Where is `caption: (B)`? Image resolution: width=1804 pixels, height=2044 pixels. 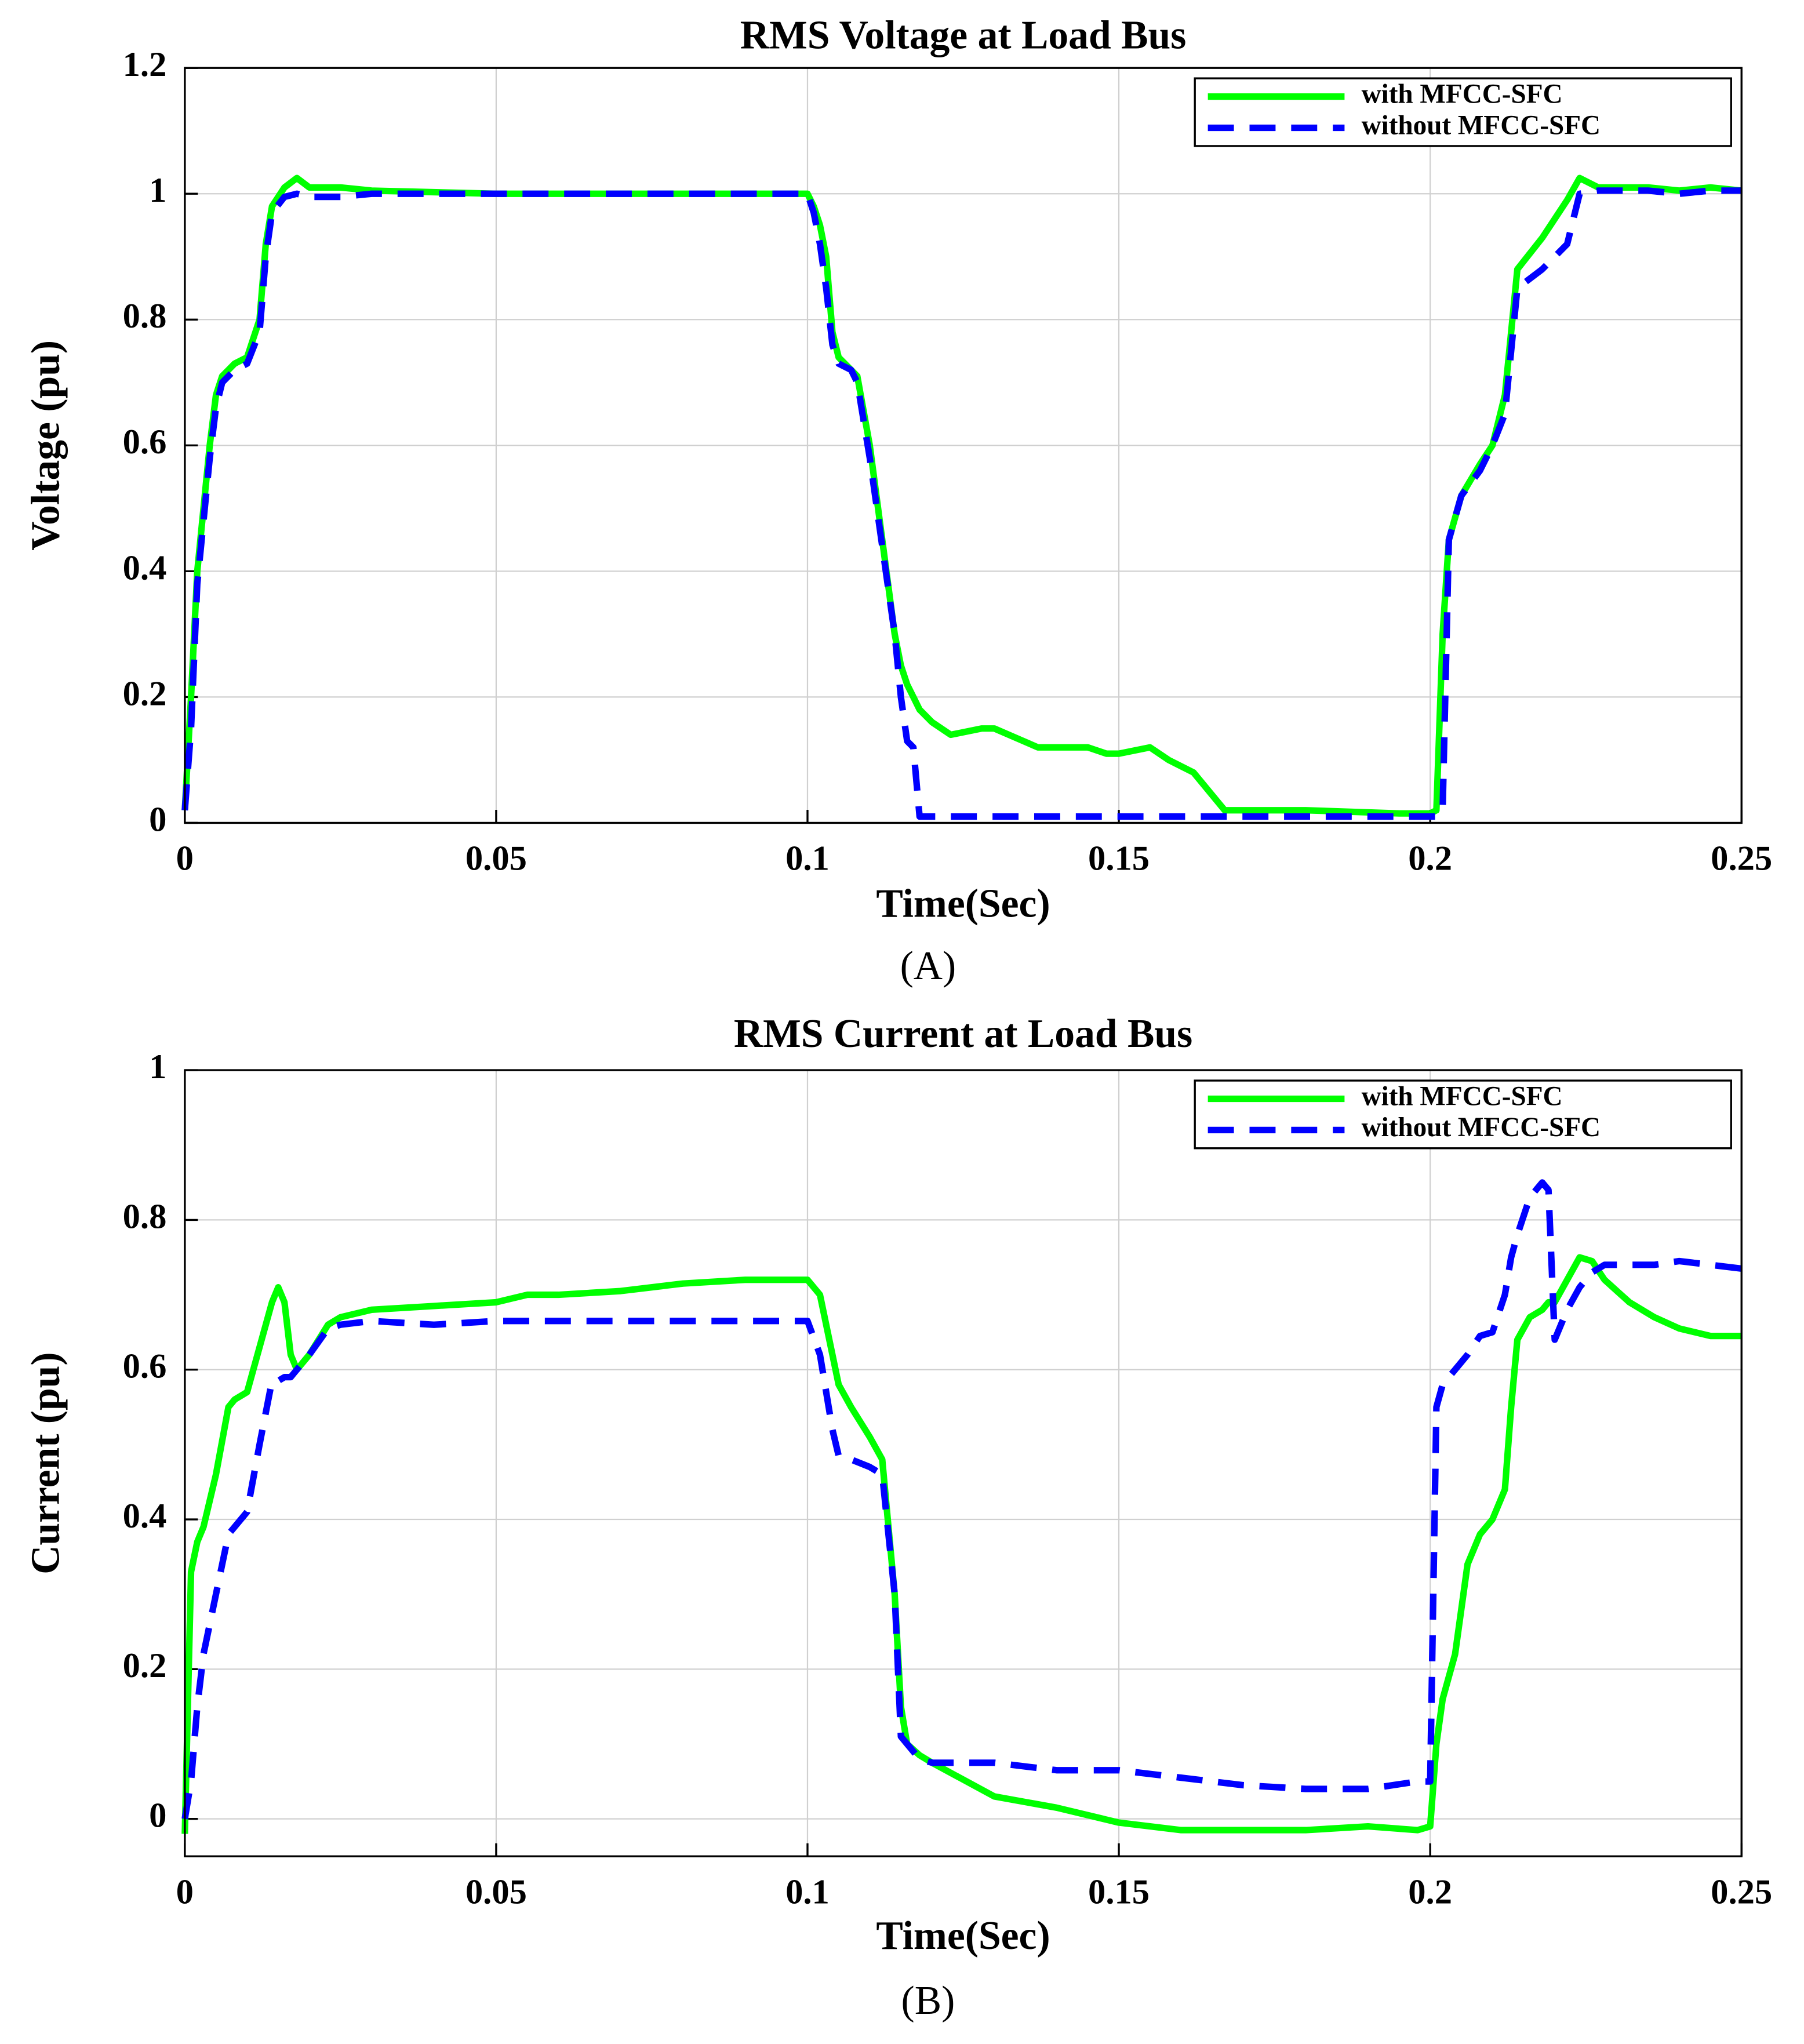 caption: (B) is located at coordinates (928, 2000).